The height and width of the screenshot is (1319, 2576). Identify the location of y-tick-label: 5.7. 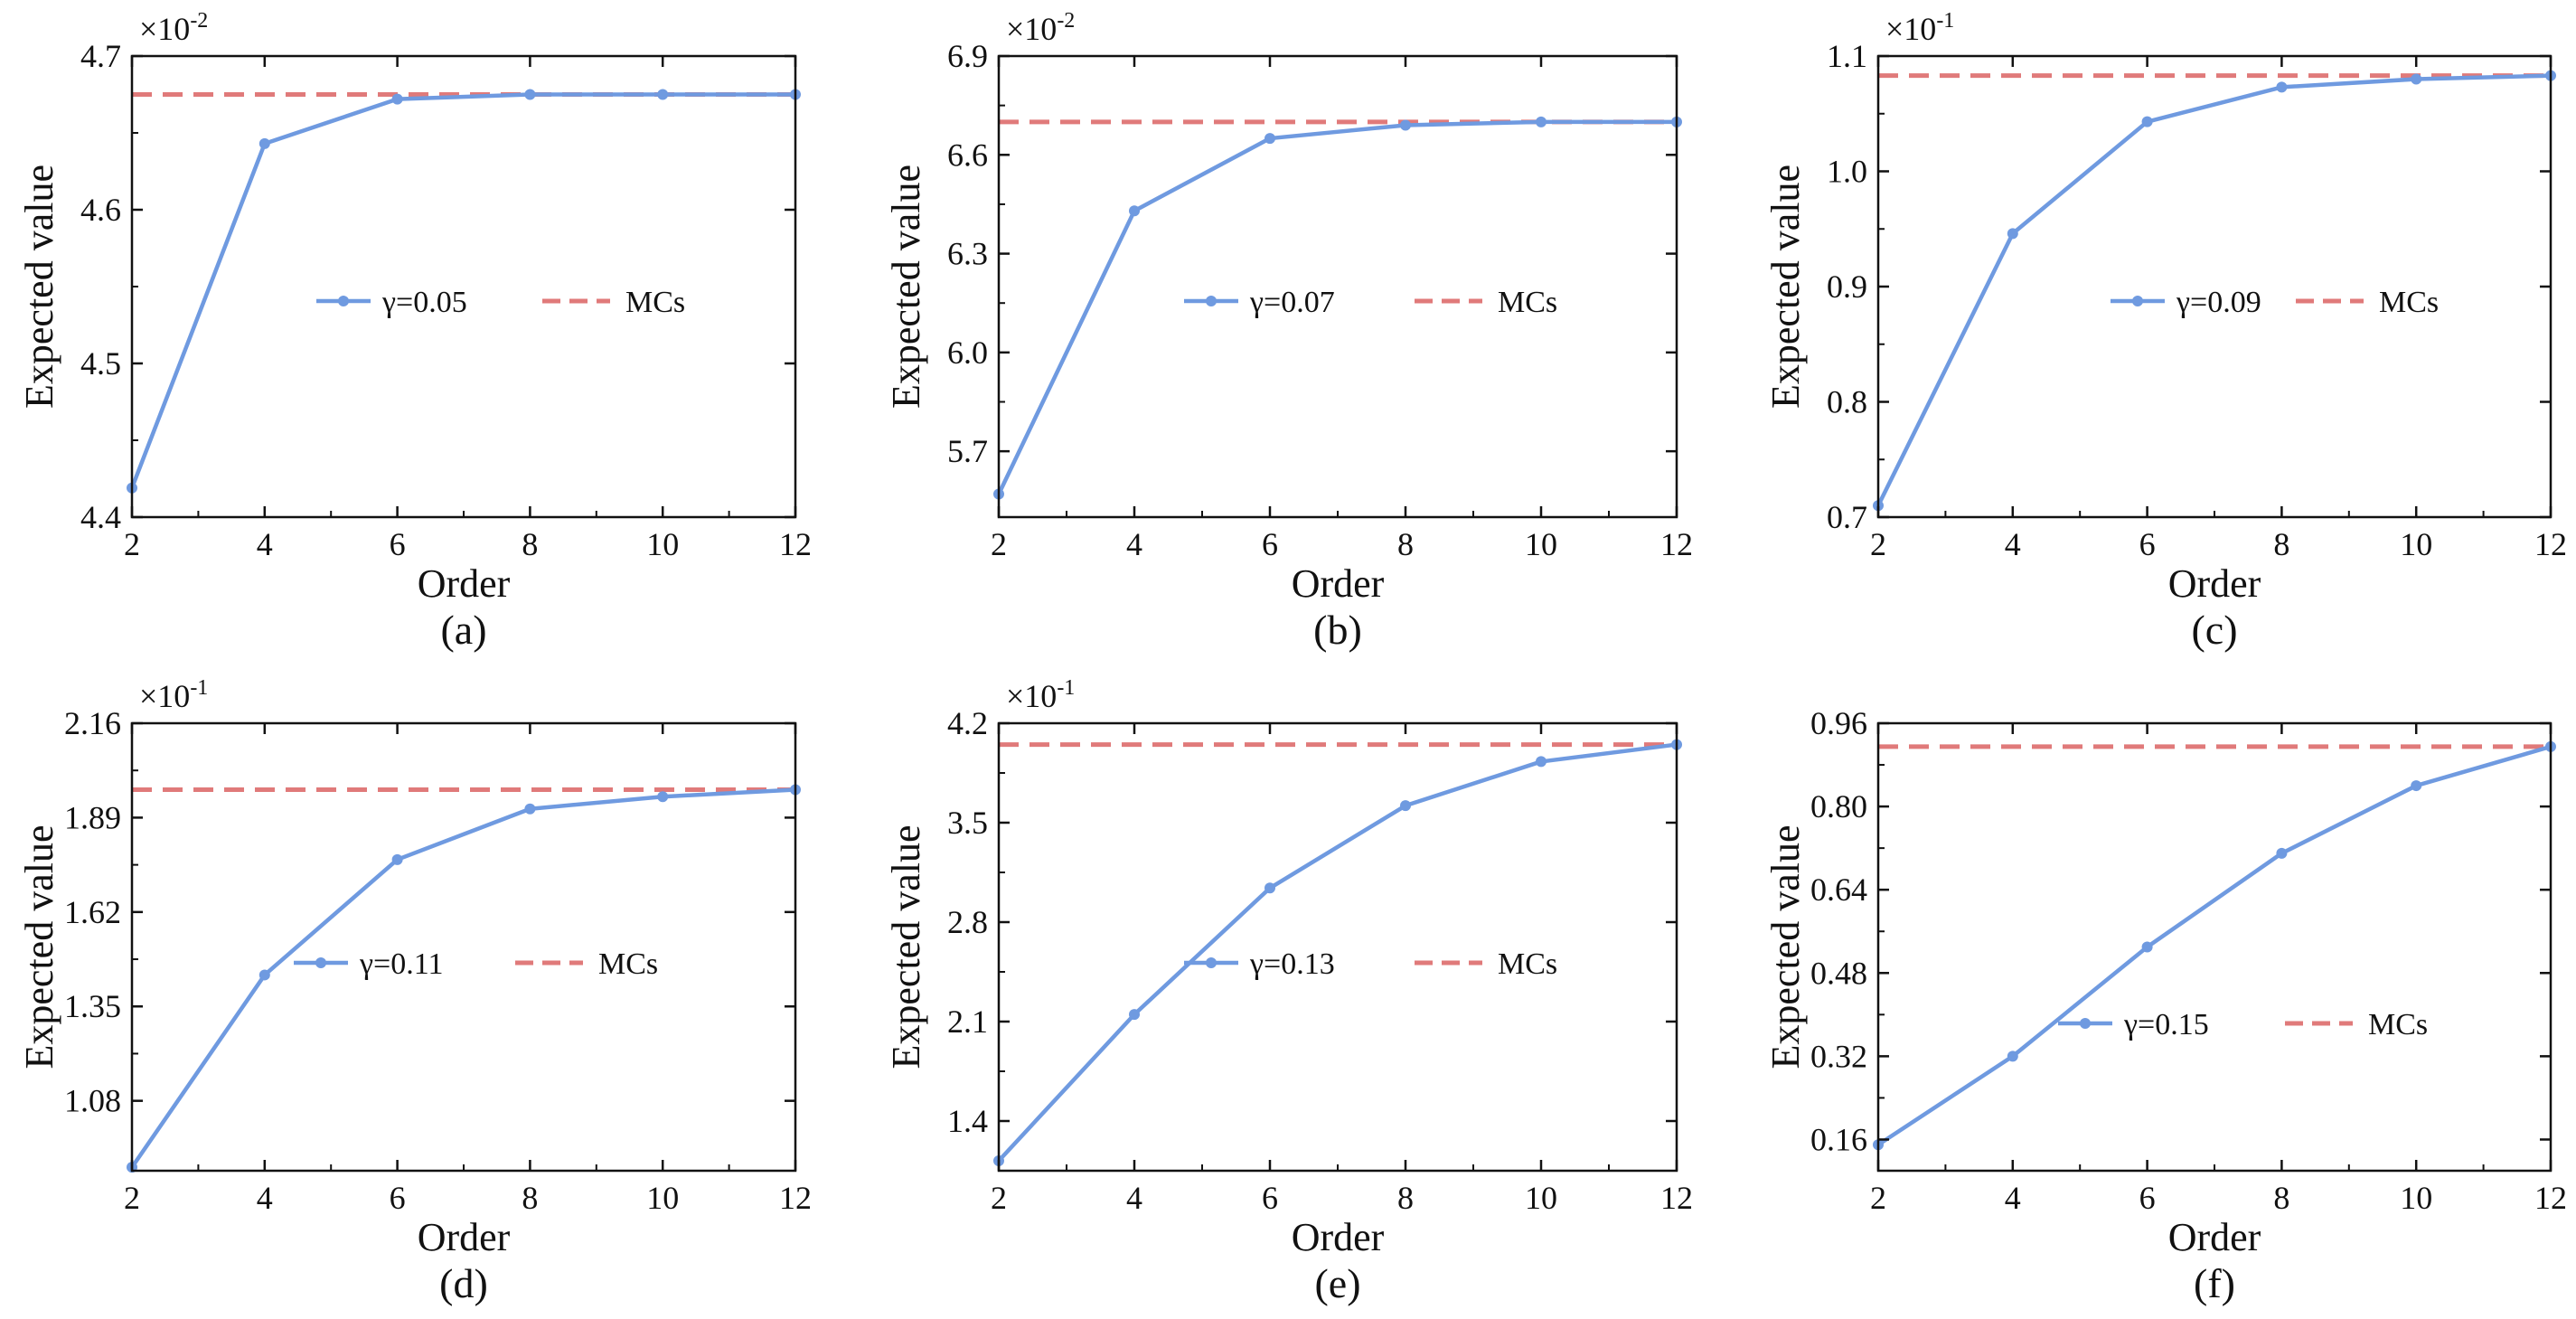
(968, 451).